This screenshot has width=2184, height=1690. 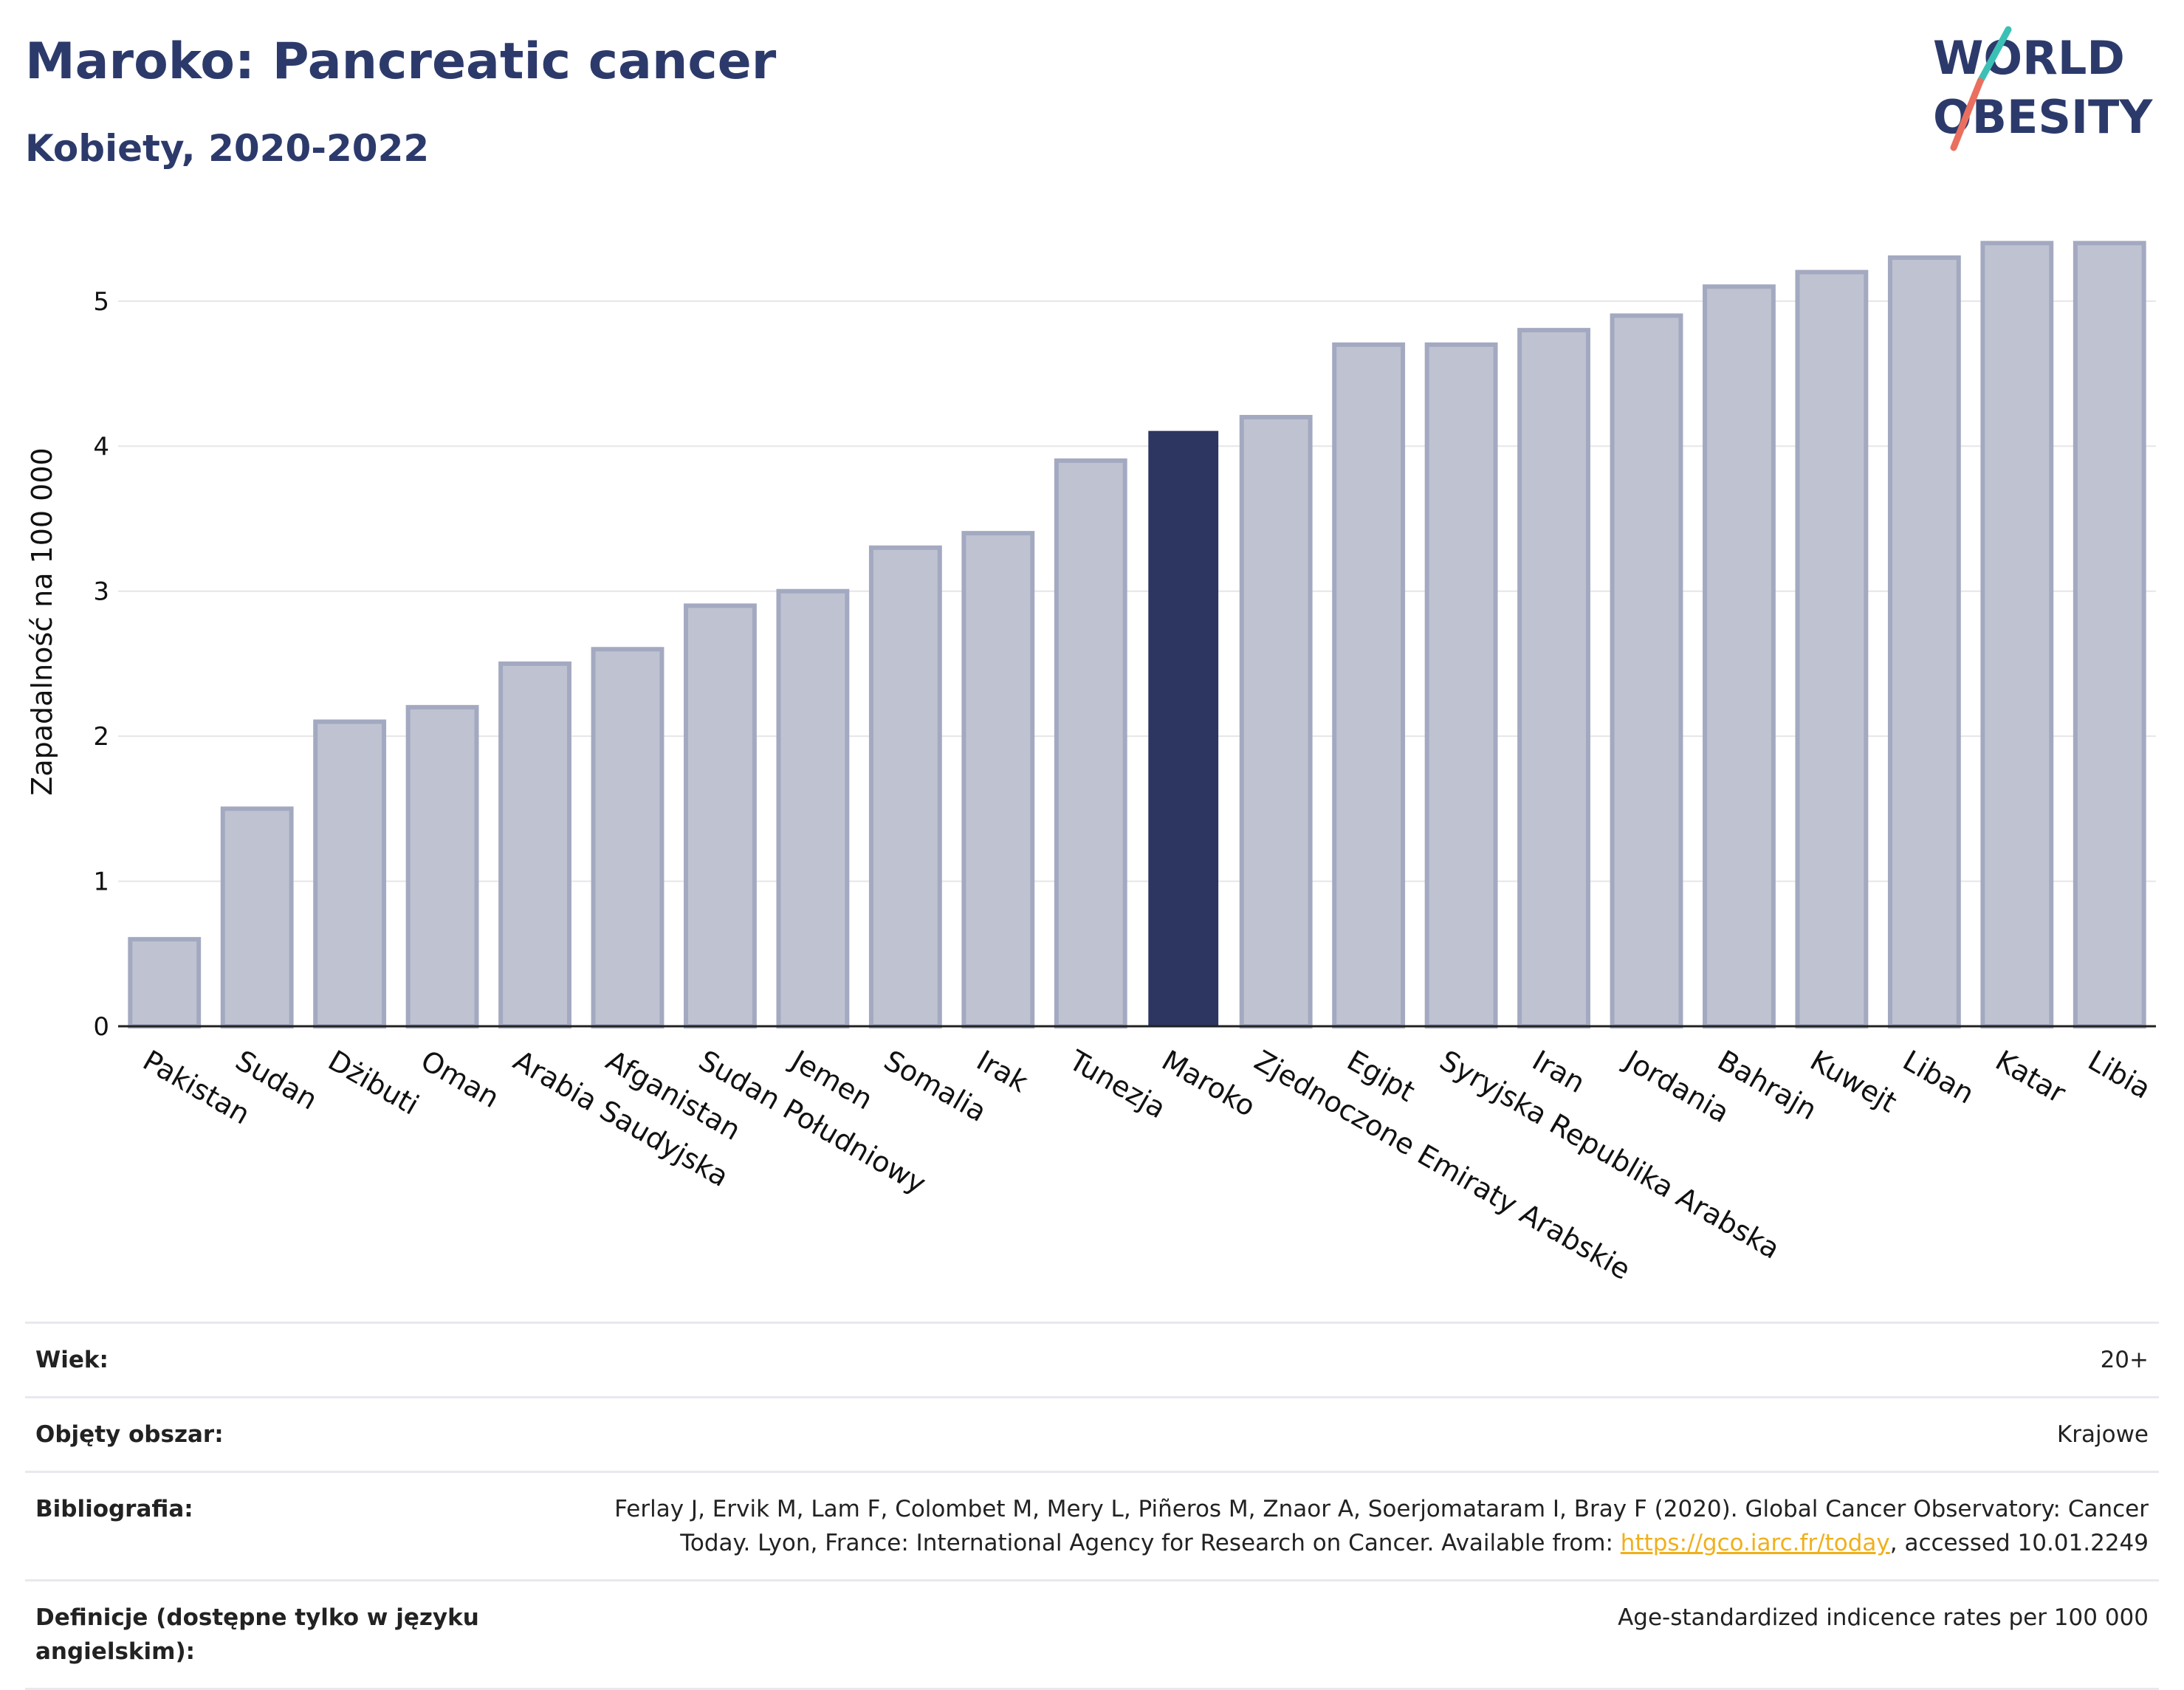 I want to click on info-row-age: Wiek: 20+, so click(x=1092, y=1360).